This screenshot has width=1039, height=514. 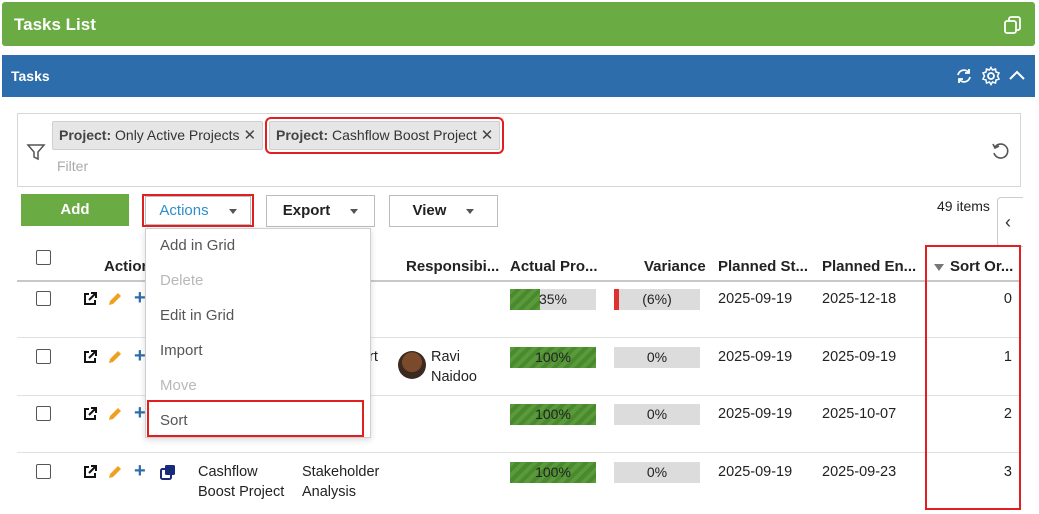 What do you see at coordinates (30, 76) in the screenshot?
I see `panel-title: Tasks` at bounding box center [30, 76].